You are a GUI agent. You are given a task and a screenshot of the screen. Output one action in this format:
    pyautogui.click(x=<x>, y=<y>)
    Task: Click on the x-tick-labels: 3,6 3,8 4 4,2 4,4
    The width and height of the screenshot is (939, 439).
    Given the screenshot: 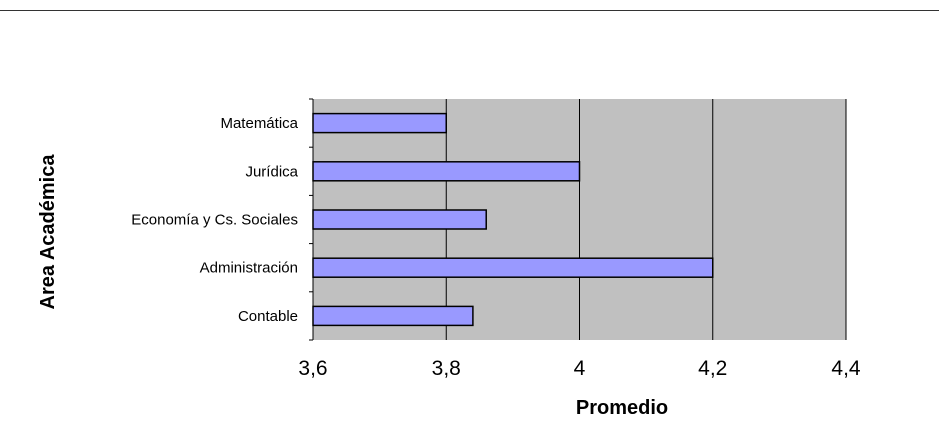 What is the action you would take?
    pyautogui.click(x=579, y=368)
    